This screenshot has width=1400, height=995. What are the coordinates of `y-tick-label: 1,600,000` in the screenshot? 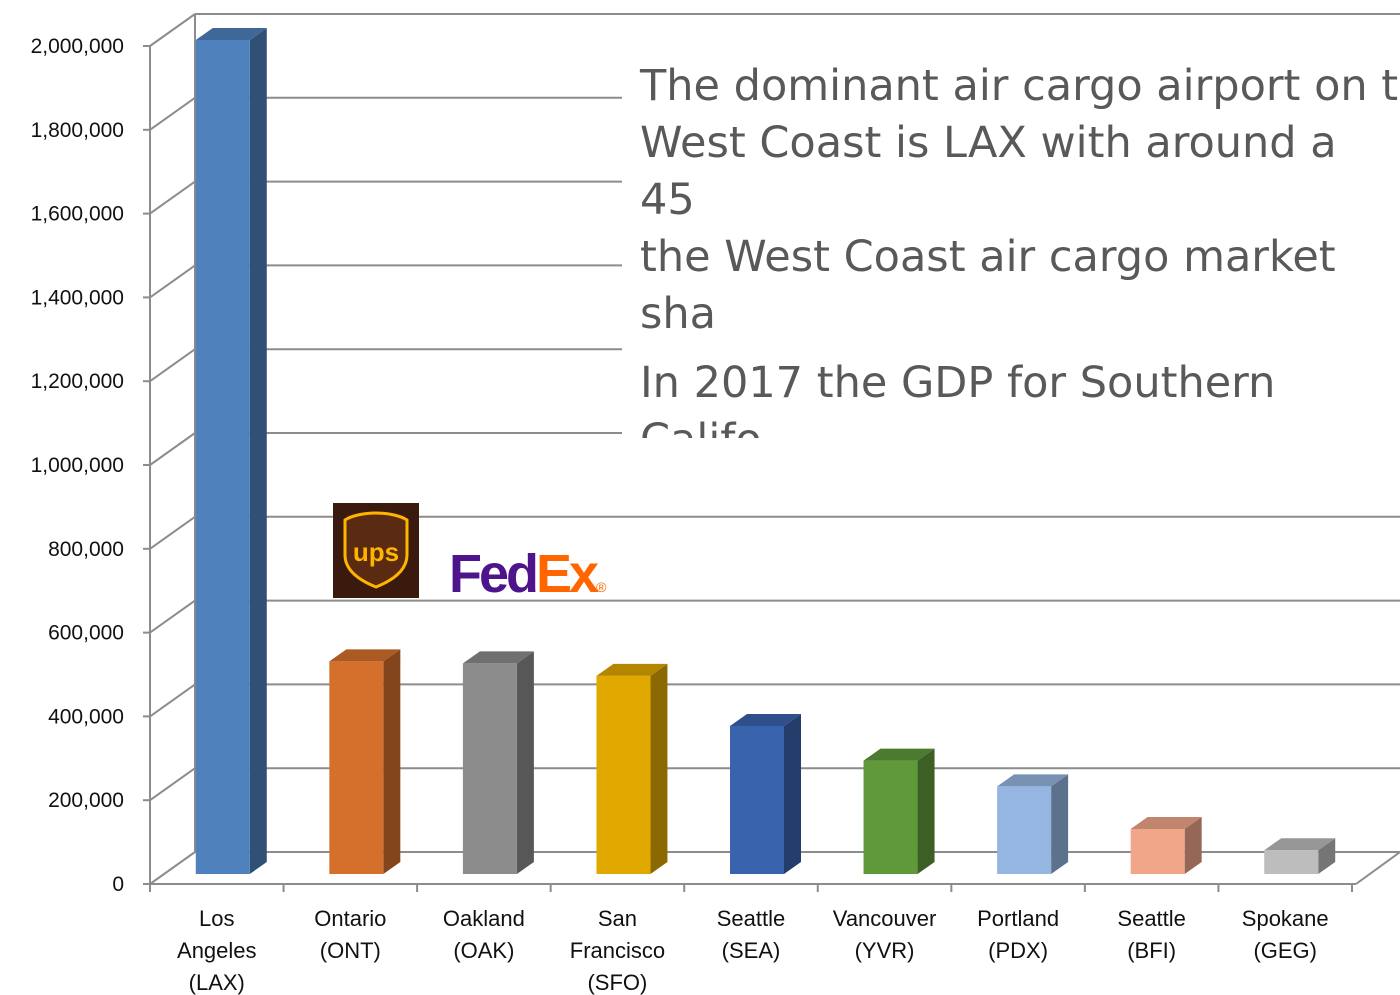 It's located at (77, 214).